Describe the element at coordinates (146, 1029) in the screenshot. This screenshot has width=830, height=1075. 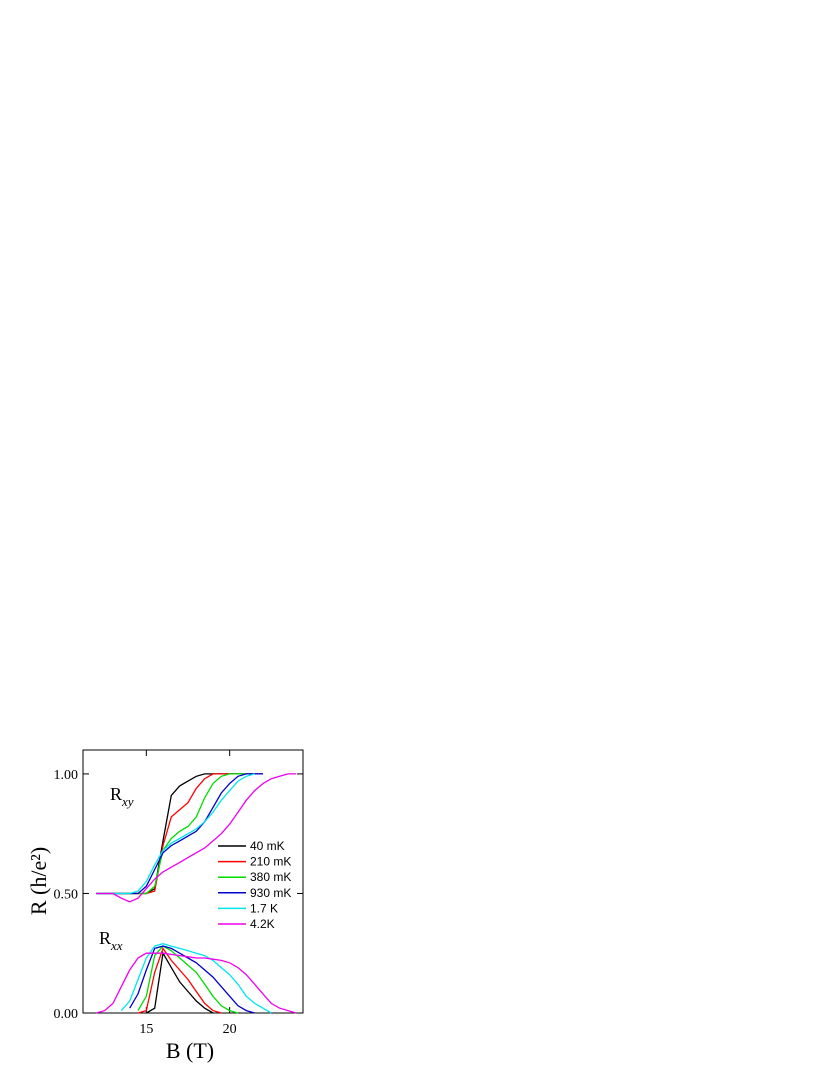
I see `x-tick-label: 15` at that location.